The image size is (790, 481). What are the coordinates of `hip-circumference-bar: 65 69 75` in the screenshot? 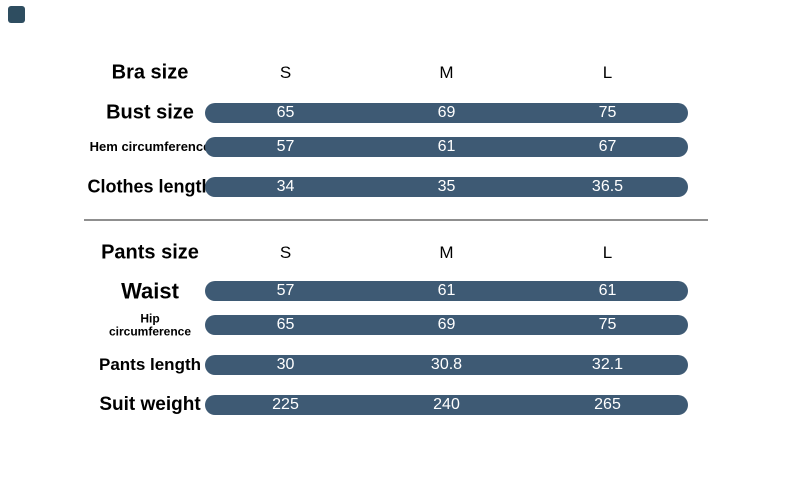 It's located at (446, 325).